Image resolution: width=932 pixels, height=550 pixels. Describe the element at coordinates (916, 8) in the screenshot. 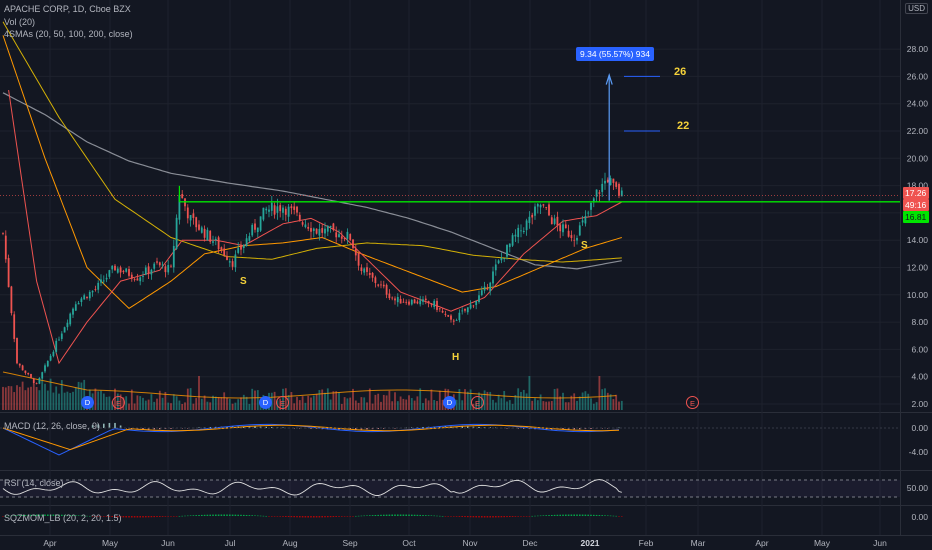

I see `currency-badge: USD` at that location.